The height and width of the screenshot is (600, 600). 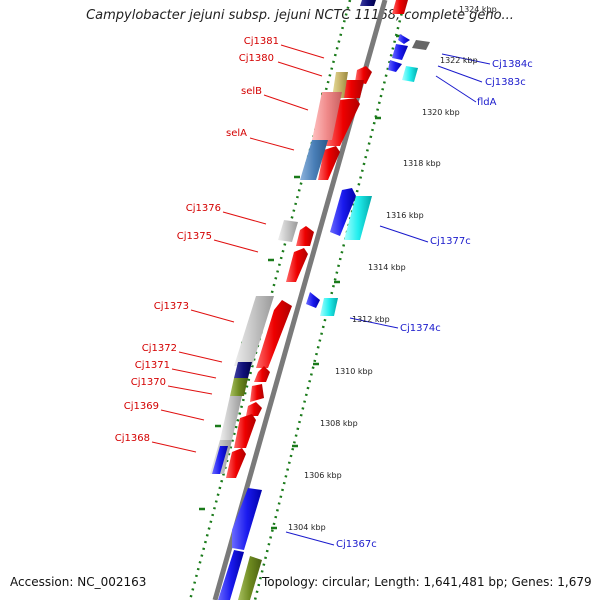 What do you see at coordinates (148, 382) in the screenshot?
I see `gene-label: Cj1370` at bounding box center [148, 382].